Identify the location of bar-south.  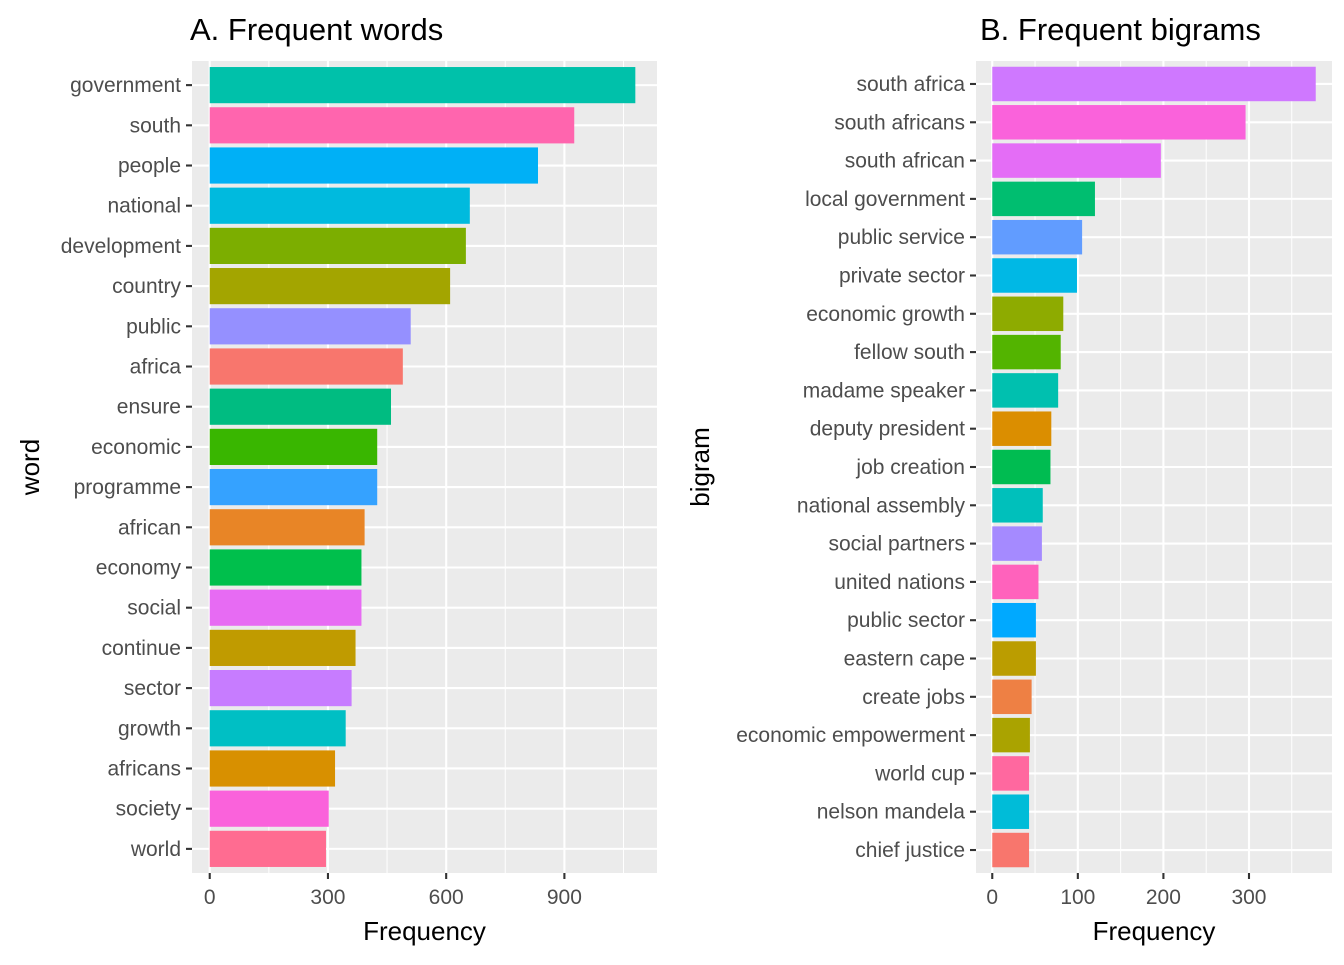
(392, 125).